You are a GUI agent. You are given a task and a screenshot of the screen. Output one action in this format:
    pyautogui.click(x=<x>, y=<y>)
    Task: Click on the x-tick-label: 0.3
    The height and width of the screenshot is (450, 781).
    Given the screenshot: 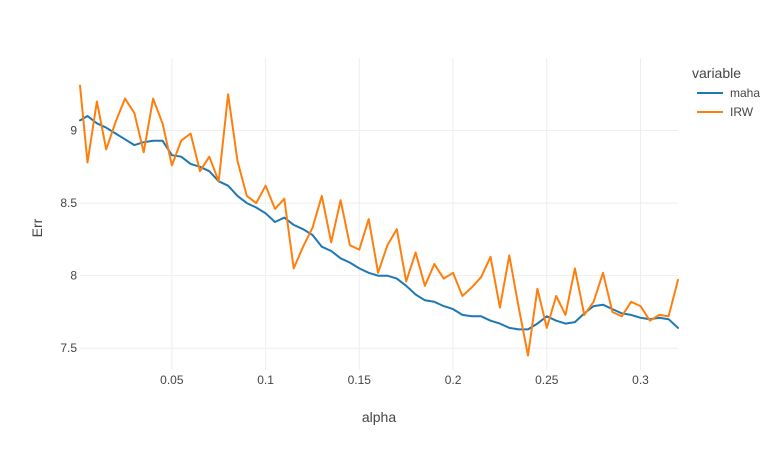 What is the action you would take?
    pyautogui.click(x=640, y=380)
    